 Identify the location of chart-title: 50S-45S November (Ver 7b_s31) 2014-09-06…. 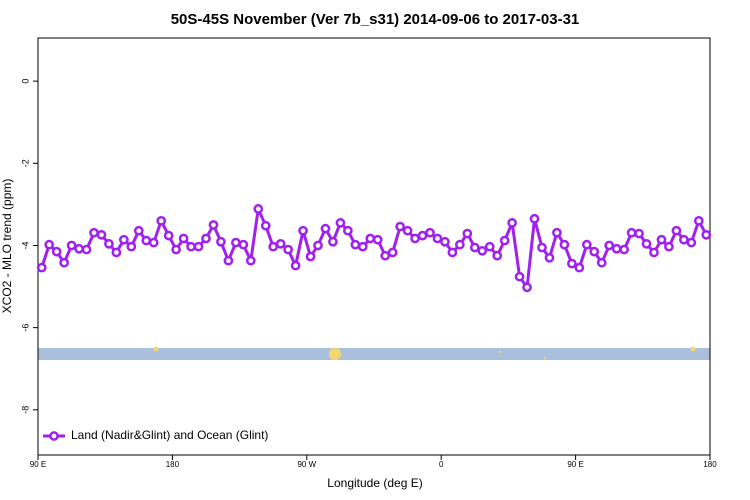
(375, 19).